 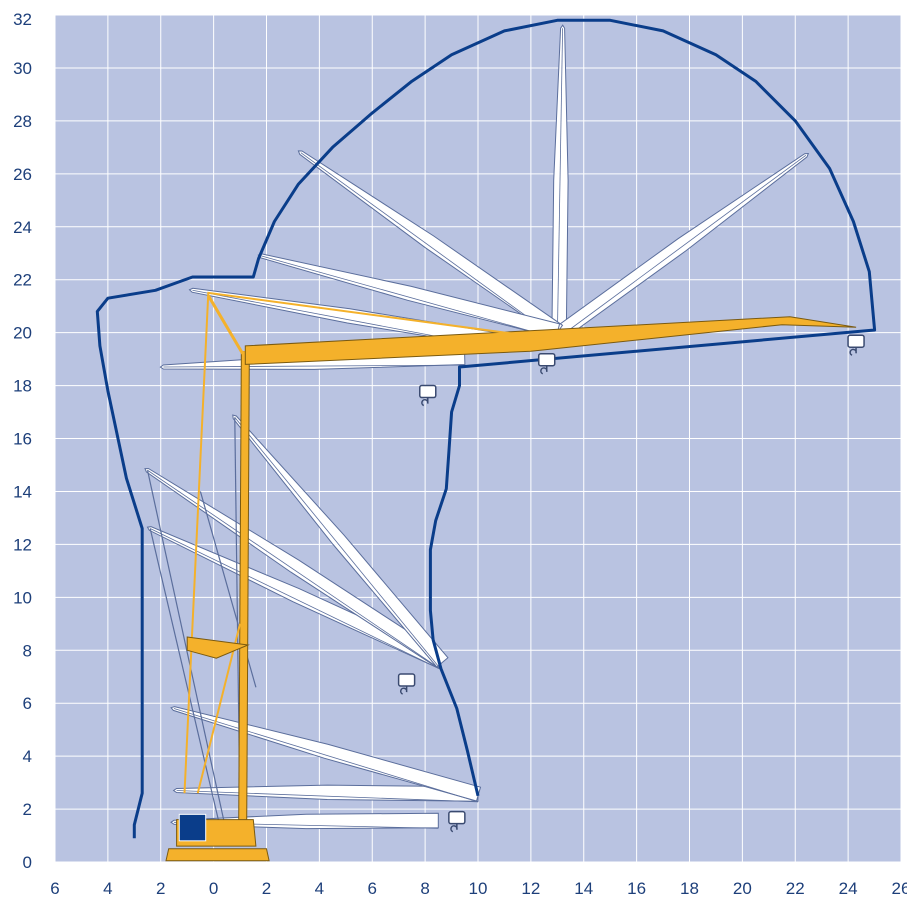 What do you see at coordinates (192, 827) in the screenshot?
I see `operator-cab` at bounding box center [192, 827].